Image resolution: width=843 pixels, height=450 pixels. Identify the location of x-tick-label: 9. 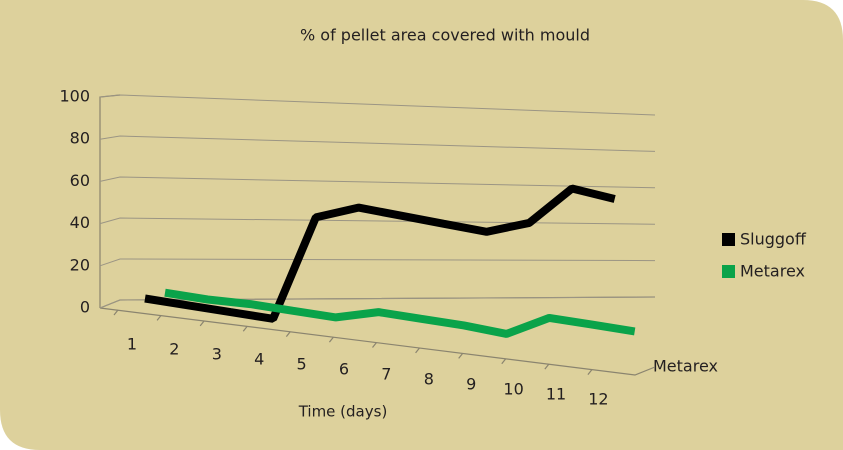
(471, 384).